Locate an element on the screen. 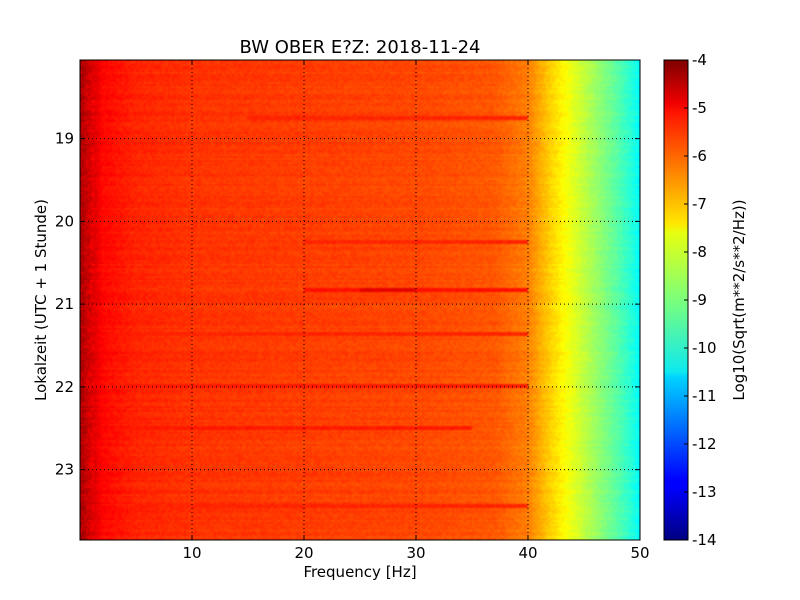 The width and height of the screenshot is (800, 600). y-tick-label: 20 is located at coordinates (64, 221).